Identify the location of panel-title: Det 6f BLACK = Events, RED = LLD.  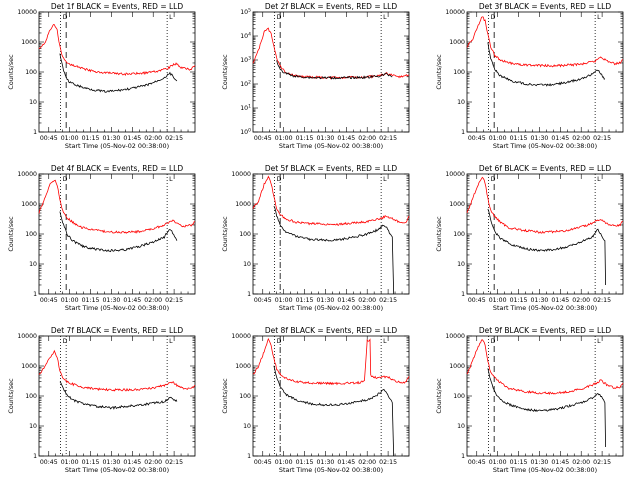
(545, 168).